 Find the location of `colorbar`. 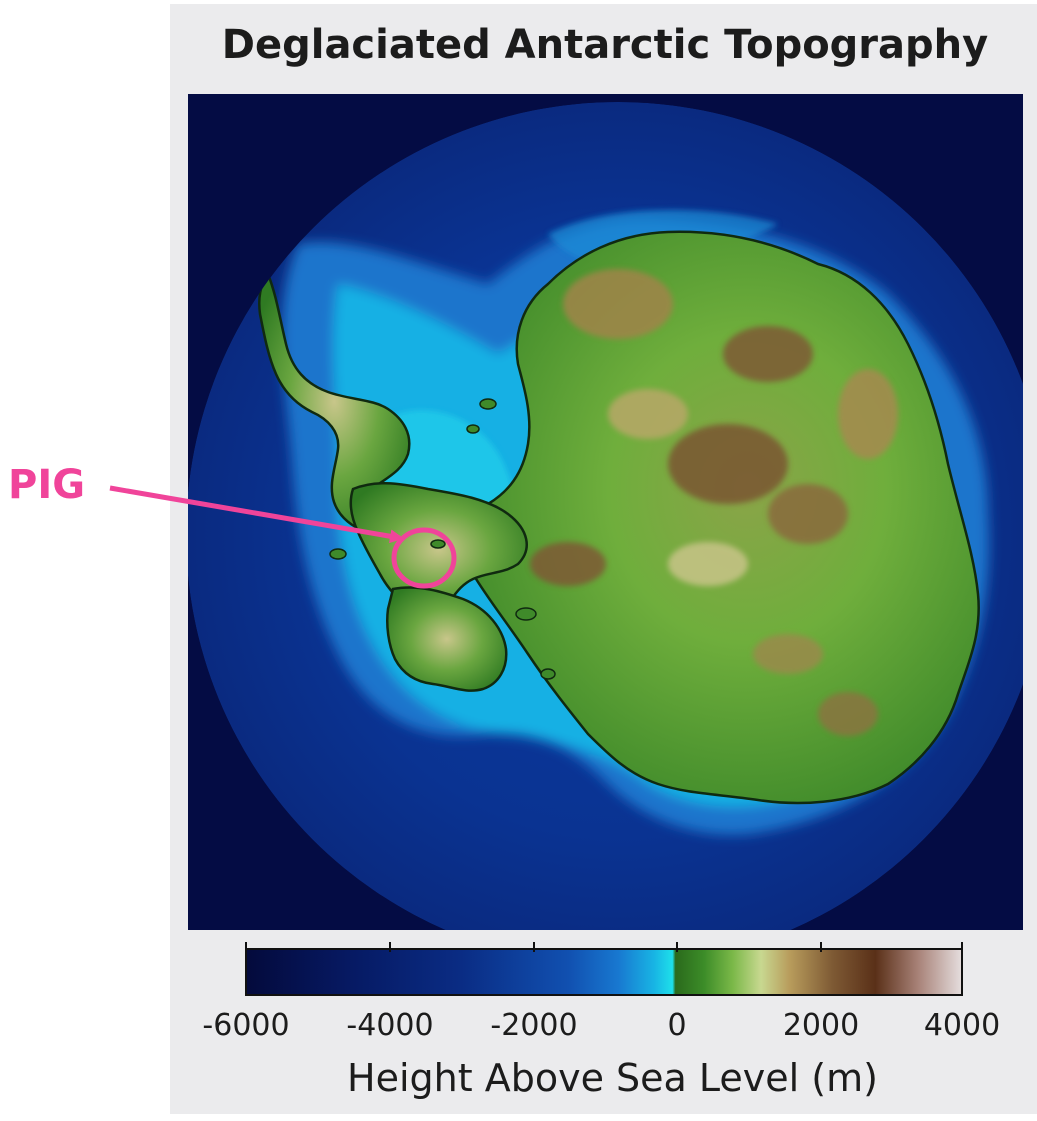

colorbar is located at coordinates (604, 972).